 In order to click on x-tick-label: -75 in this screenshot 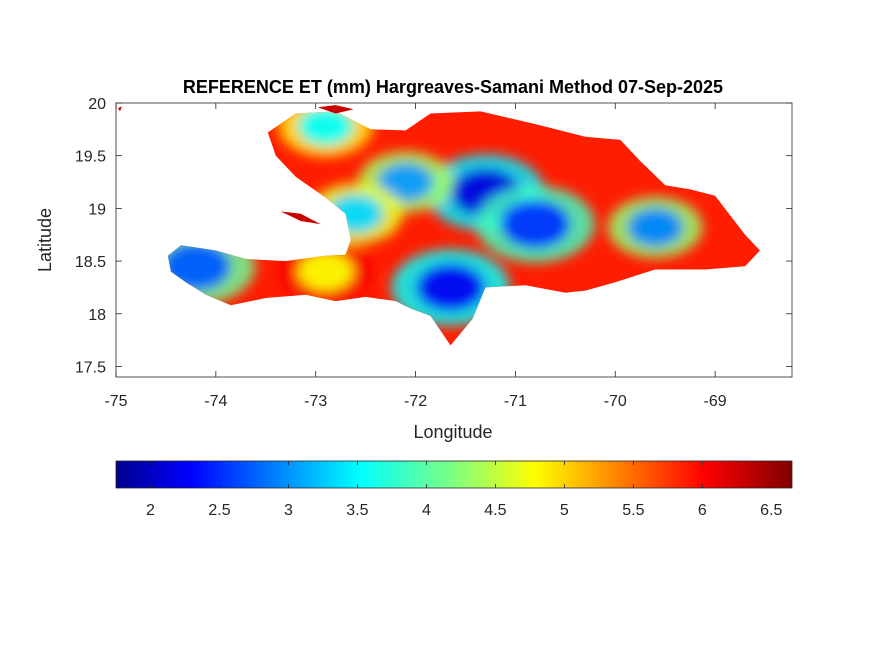, I will do `click(115, 401)`.